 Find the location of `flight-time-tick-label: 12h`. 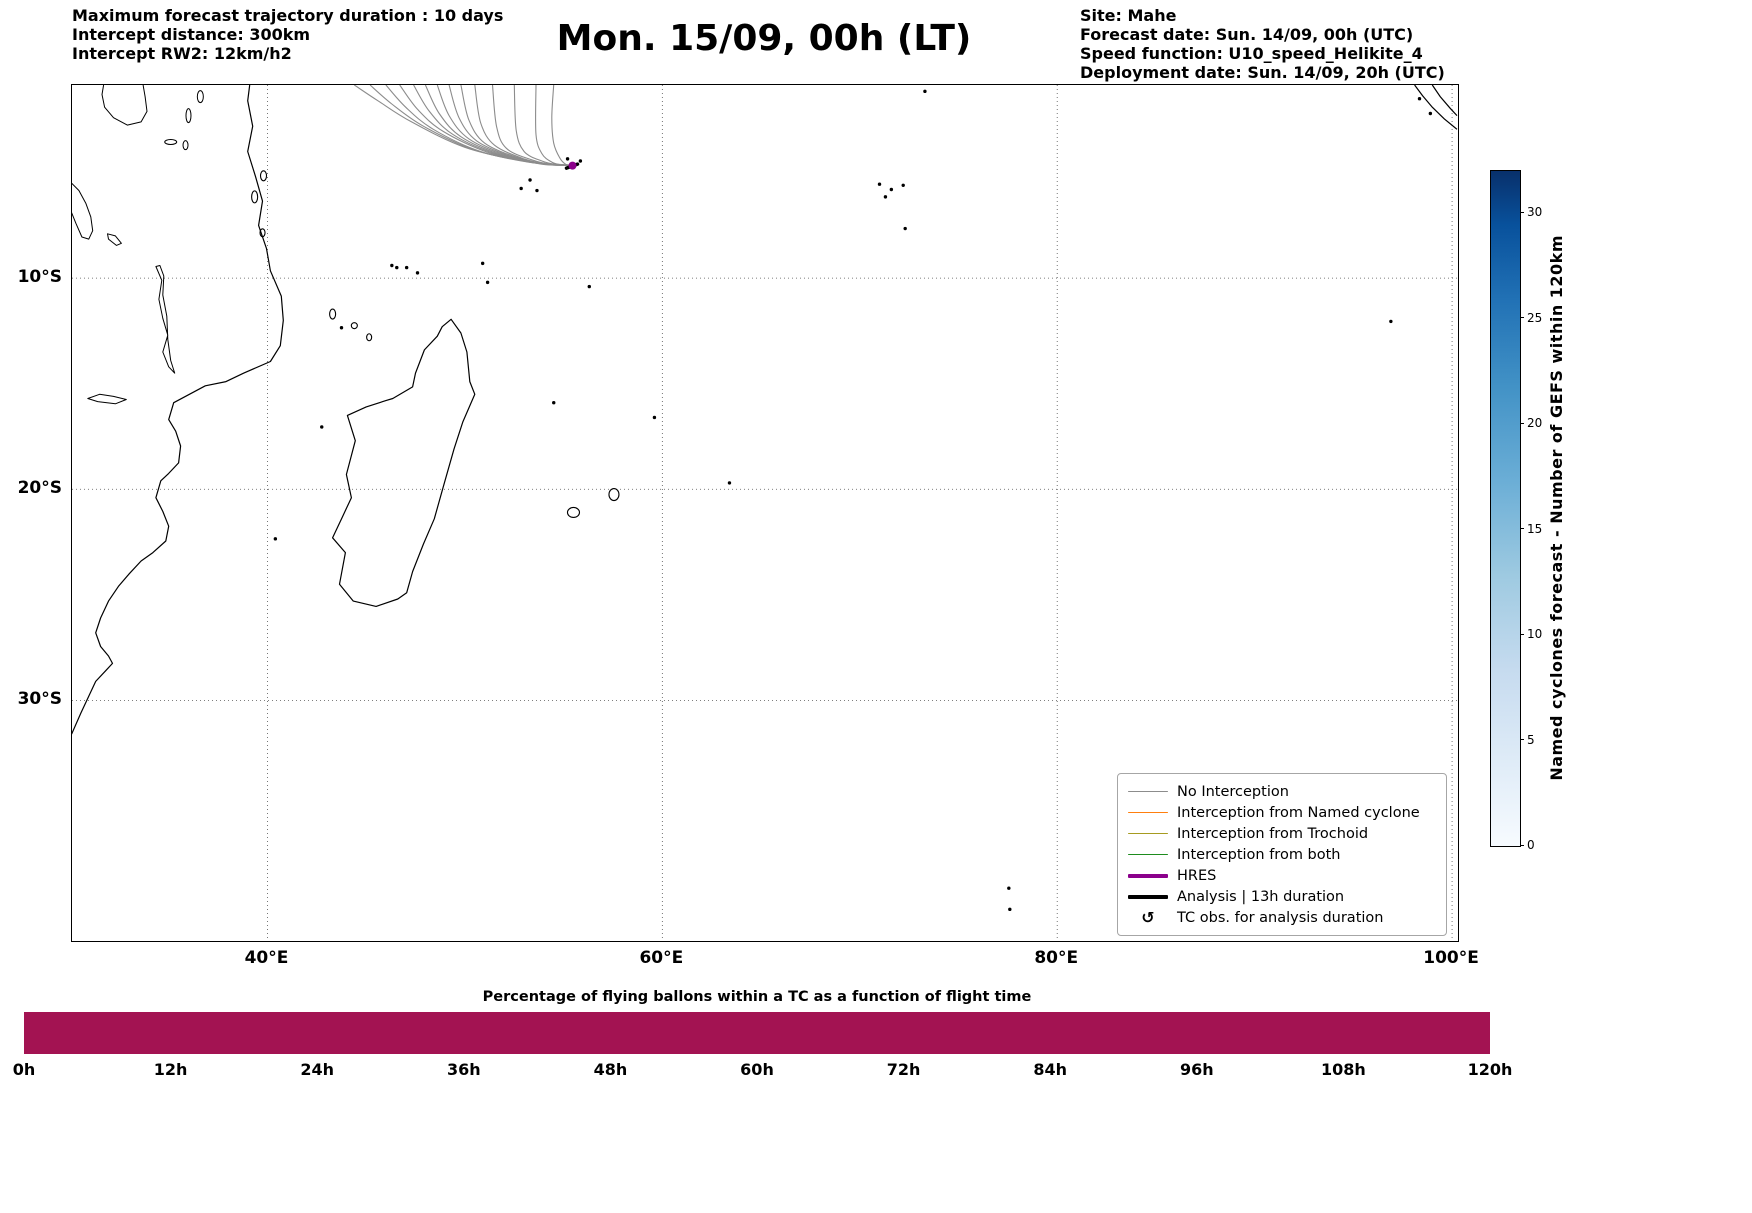

flight-time-tick-label: 12h is located at coordinates (170, 1069).